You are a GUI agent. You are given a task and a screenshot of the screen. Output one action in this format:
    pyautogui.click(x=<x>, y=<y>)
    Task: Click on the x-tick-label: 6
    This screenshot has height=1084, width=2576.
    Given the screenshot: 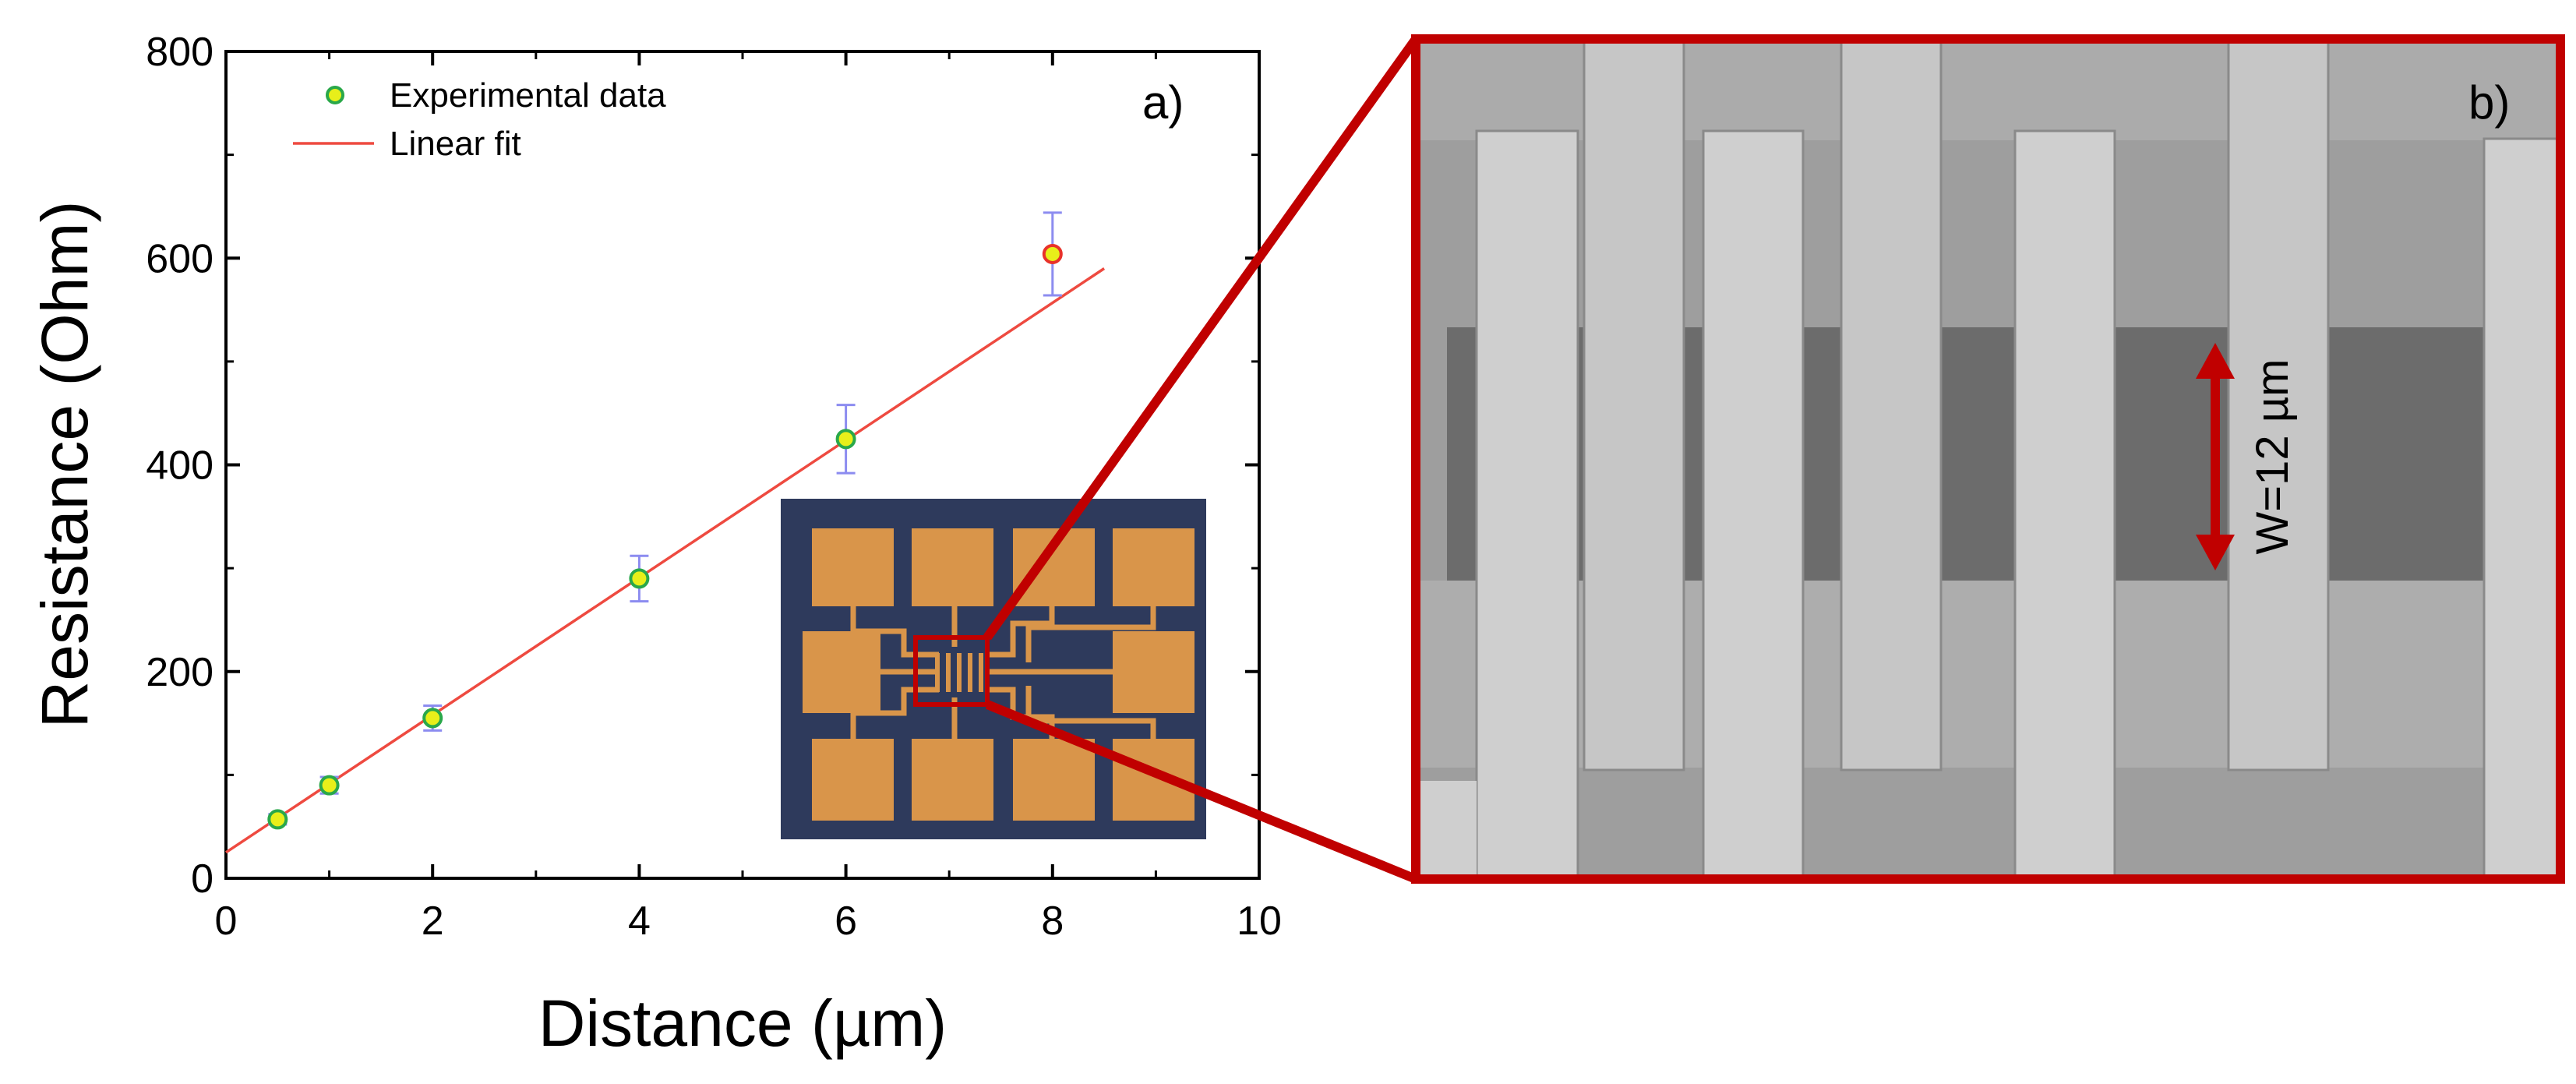 What is the action you would take?
    pyautogui.click(x=846, y=921)
    